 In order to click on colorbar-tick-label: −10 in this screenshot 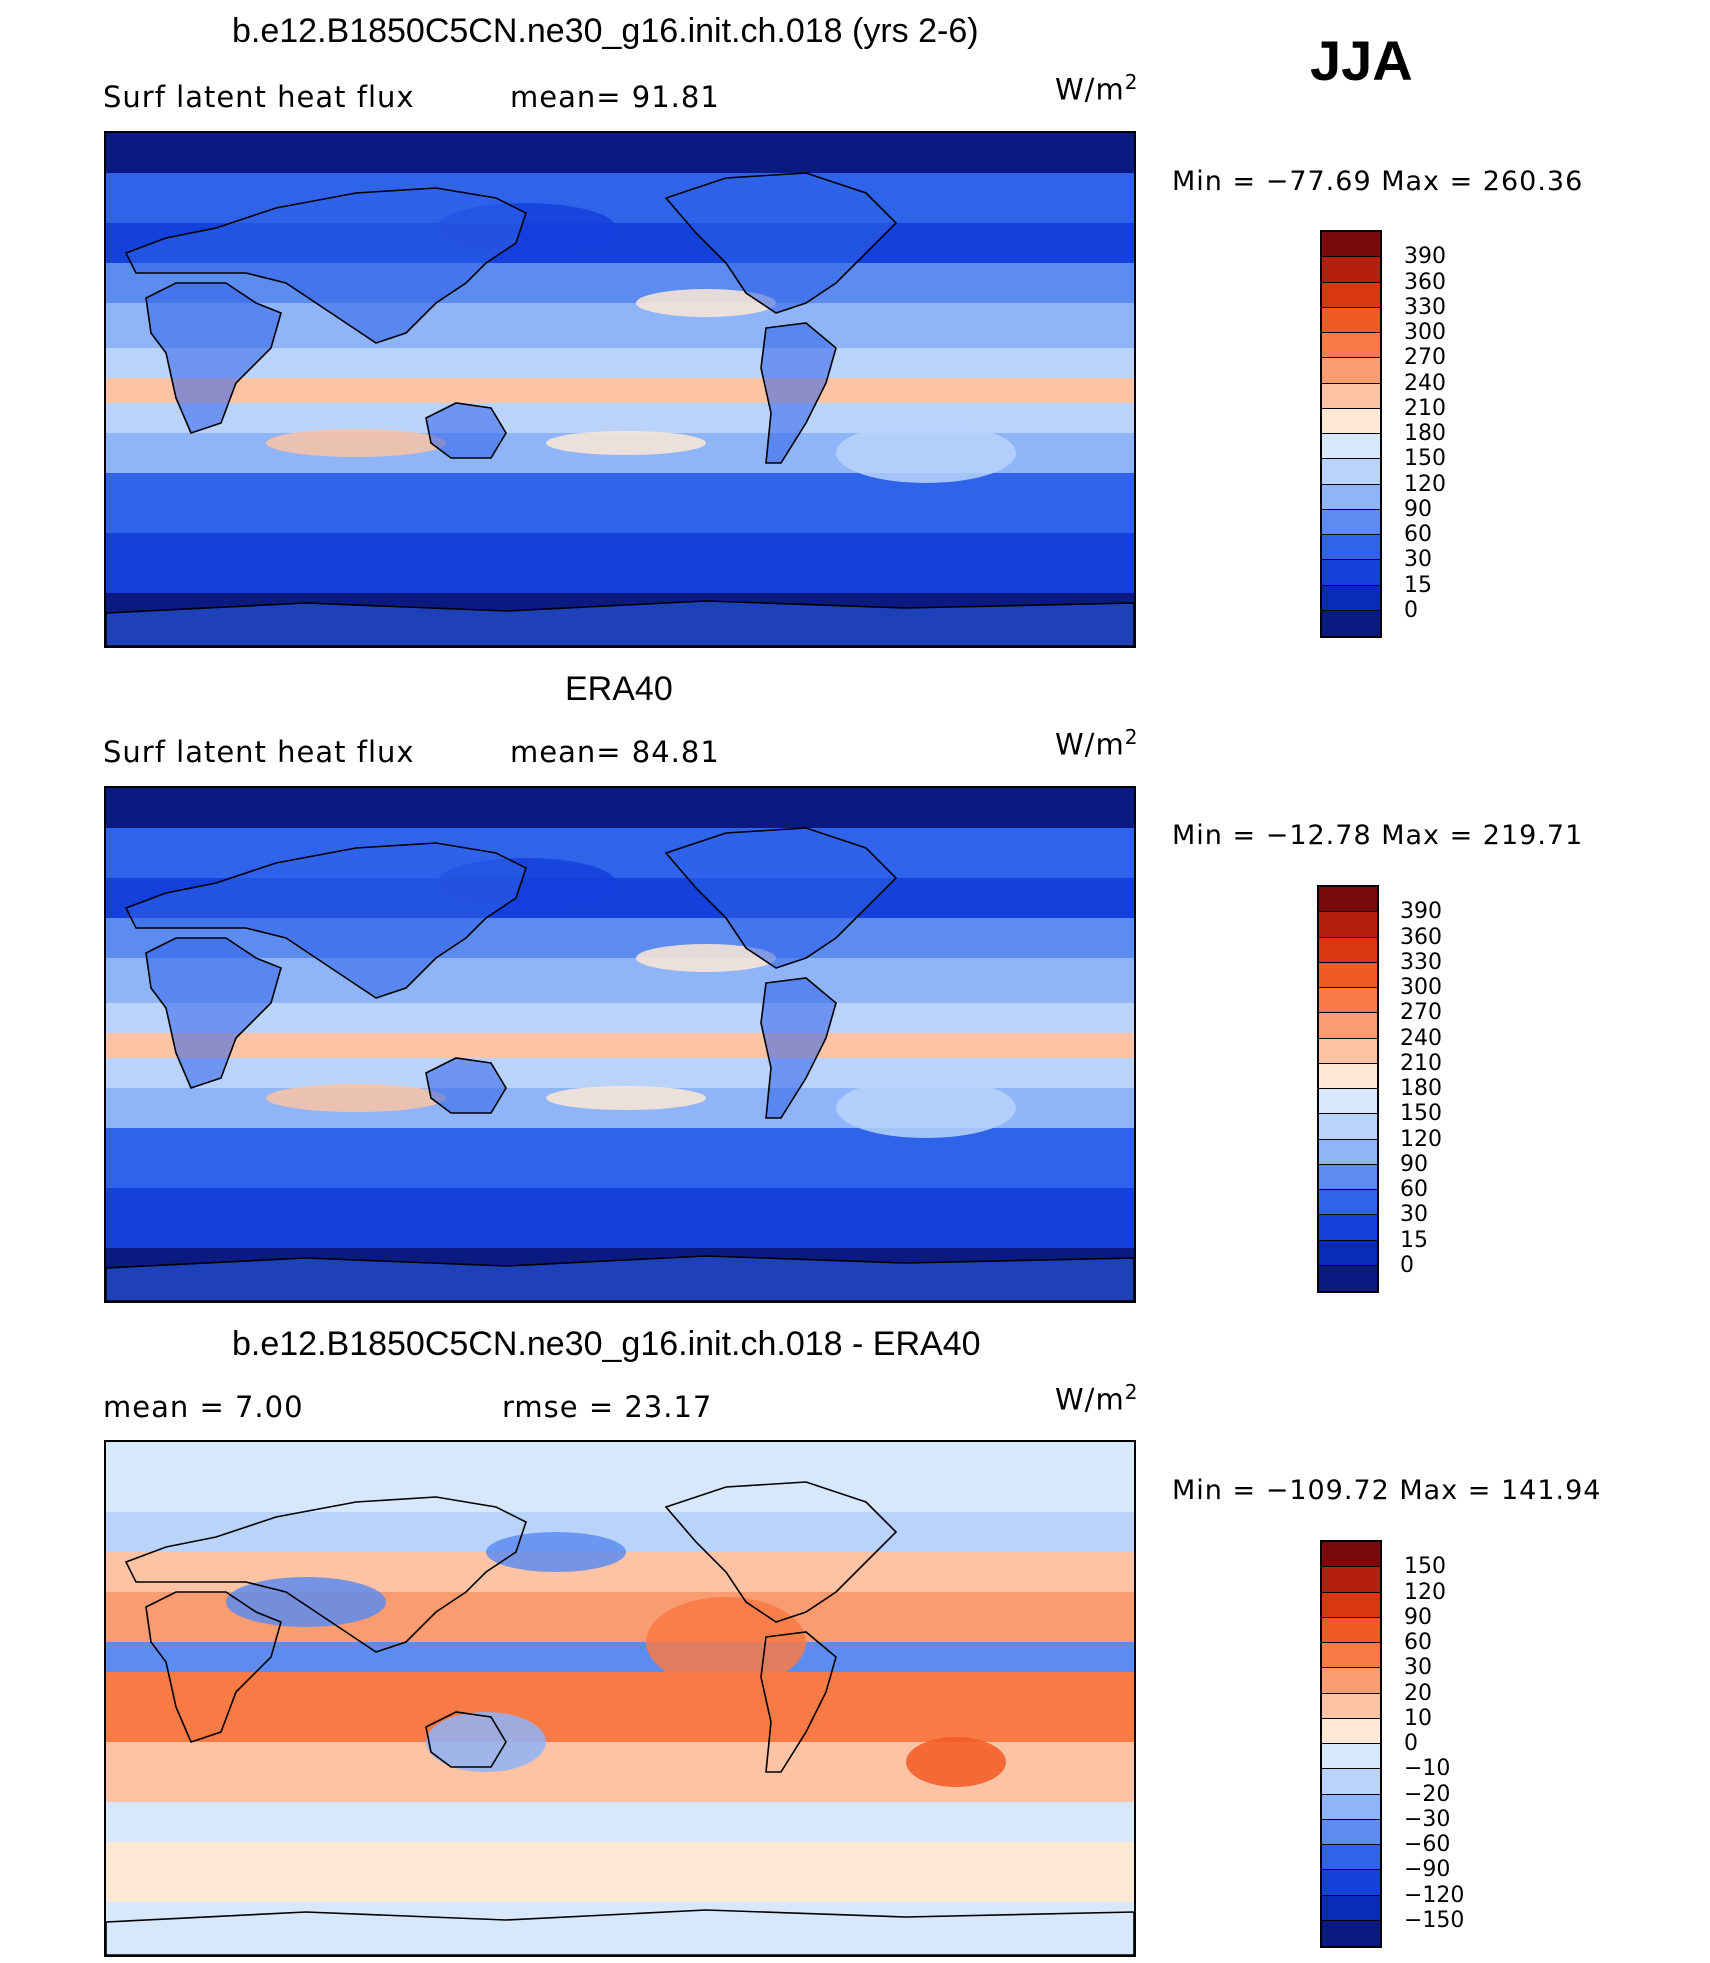, I will do `click(1427, 1769)`.